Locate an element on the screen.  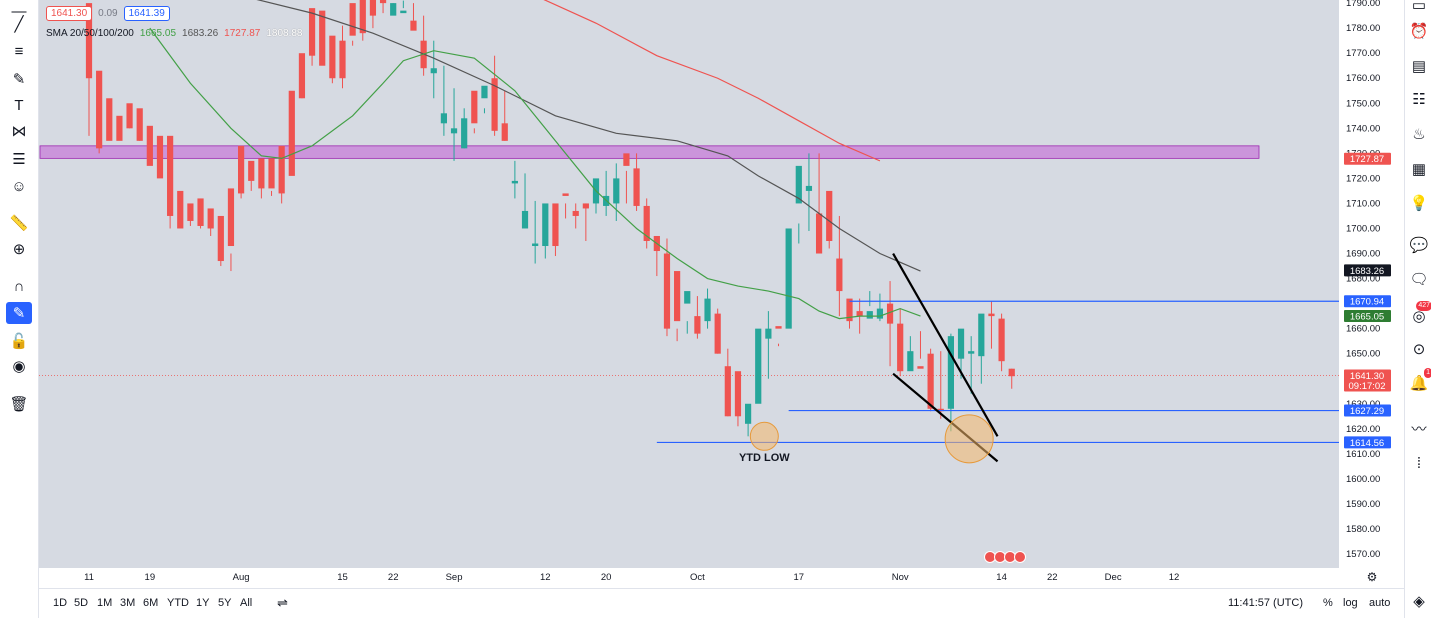
drawing-toolbar: — ╱ ≡ ✎ T ⋈ ☰ ☺ 📏 ⊕ ∩ ✎ 🔓 ◉ 🗑 is located at coordinates (19, 309).